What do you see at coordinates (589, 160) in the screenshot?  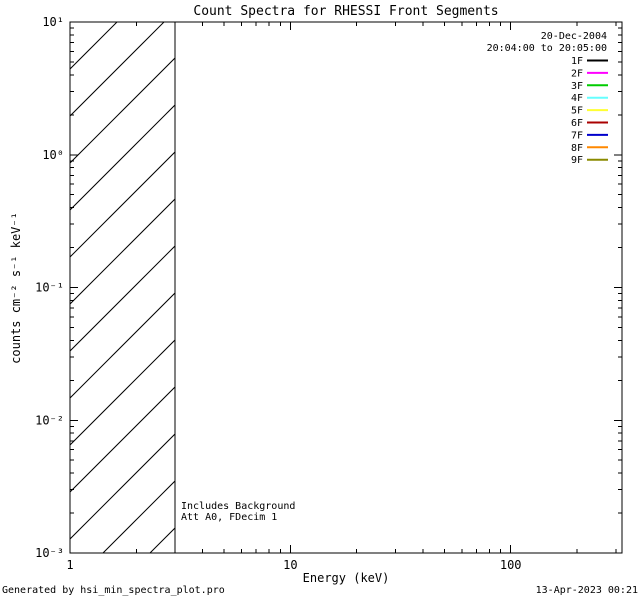 I see `legend-entry: 9F` at bounding box center [589, 160].